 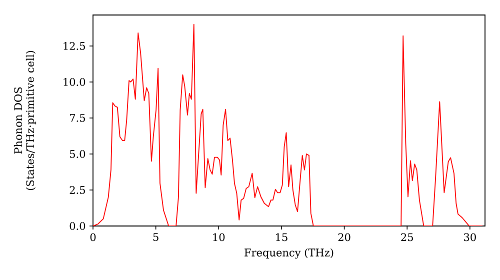 I want to click on y-tick-label: 10.0, so click(x=75, y=82).